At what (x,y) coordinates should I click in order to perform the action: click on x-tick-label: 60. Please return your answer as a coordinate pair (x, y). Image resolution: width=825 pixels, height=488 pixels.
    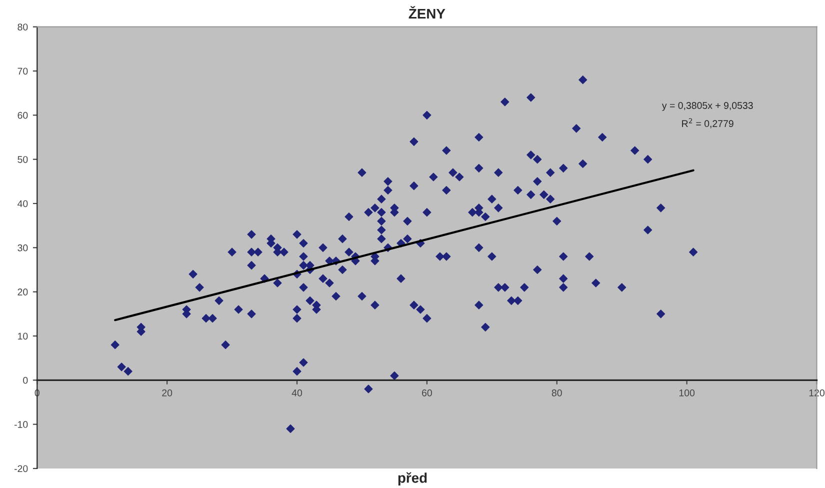
    Looking at the image, I should click on (427, 392).